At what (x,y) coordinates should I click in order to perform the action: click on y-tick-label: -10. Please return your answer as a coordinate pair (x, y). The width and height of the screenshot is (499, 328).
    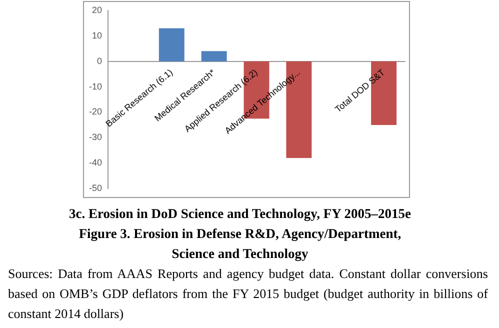
    Looking at the image, I should click on (95, 86).